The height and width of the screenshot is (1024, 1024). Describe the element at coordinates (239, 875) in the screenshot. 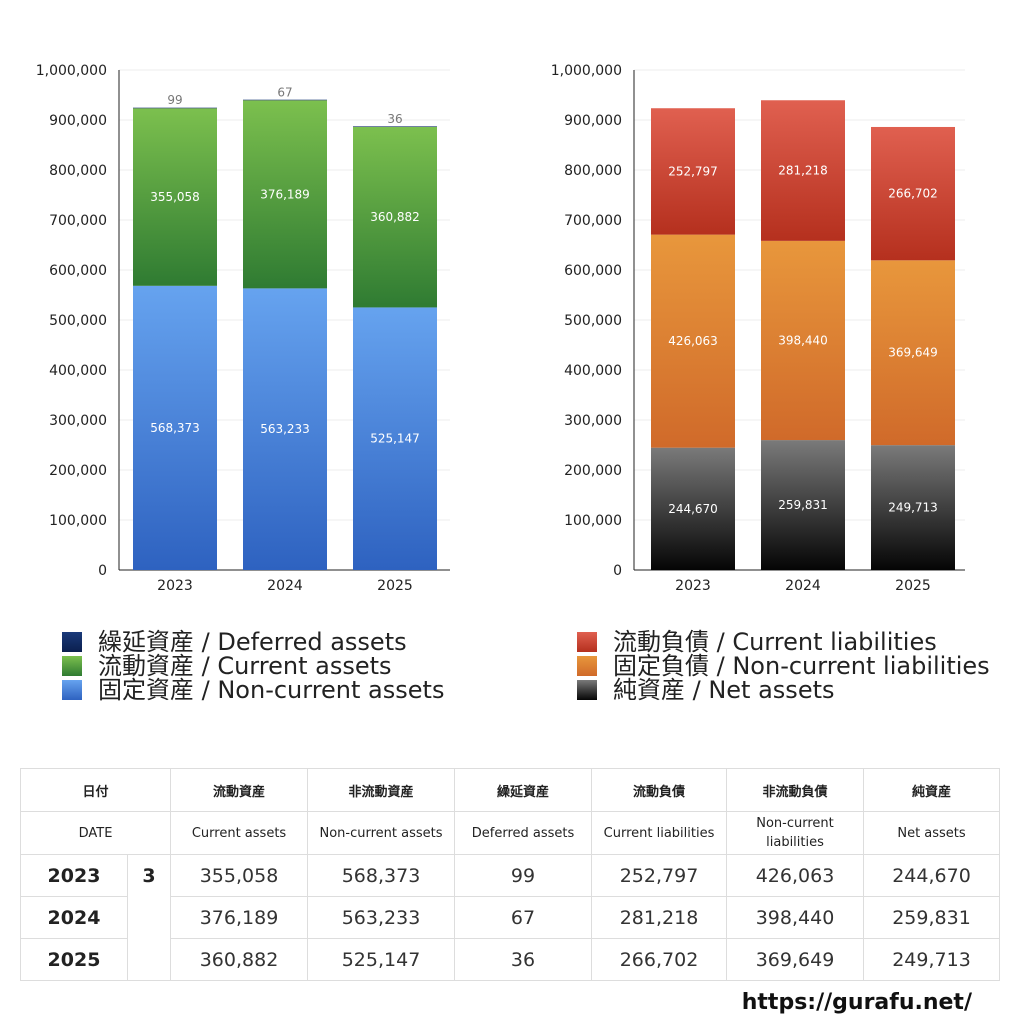

I see `cell-current-assets: 355,058` at that location.